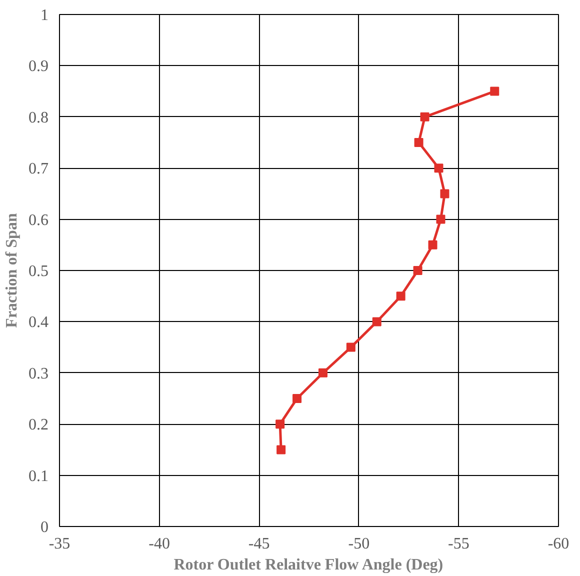 The width and height of the screenshot is (580, 576). I want to click on y-tick-label: 0.6, so click(38, 220).